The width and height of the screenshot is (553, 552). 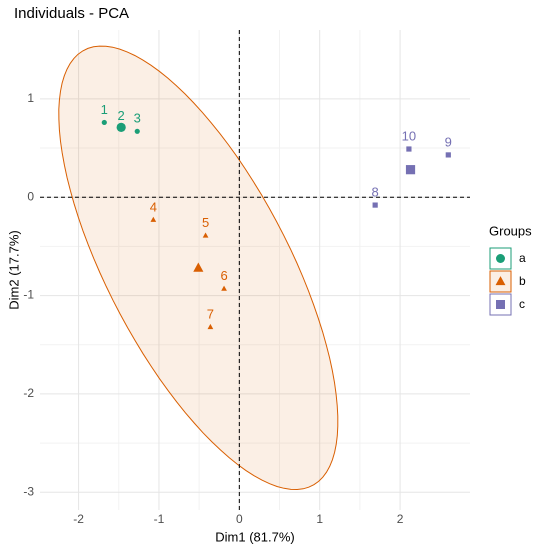 What do you see at coordinates (30, 98) in the screenshot?
I see `y-tick-label: 1` at bounding box center [30, 98].